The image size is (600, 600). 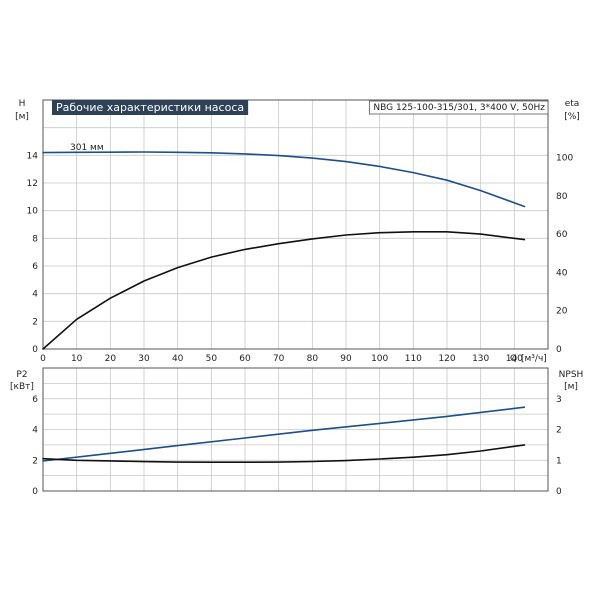 What do you see at coordinates (33, 212) in the screenshot?
I see `y-tick-label-h: 10` at bounding box center [33, 212].